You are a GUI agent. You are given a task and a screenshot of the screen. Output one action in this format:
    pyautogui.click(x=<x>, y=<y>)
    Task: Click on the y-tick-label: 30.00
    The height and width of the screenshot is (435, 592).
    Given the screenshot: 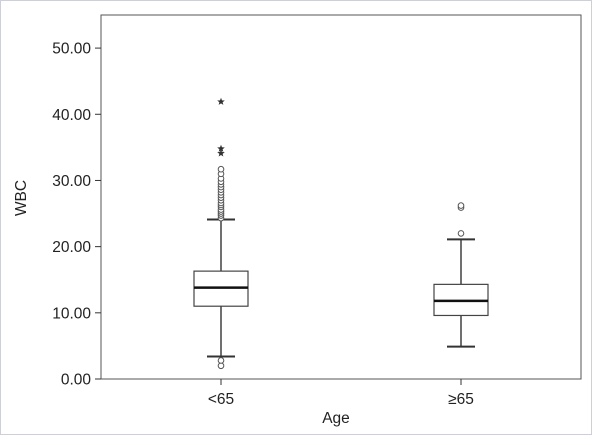 What is the action you would take?
    pyautogui.click(x=71, y=181)
    